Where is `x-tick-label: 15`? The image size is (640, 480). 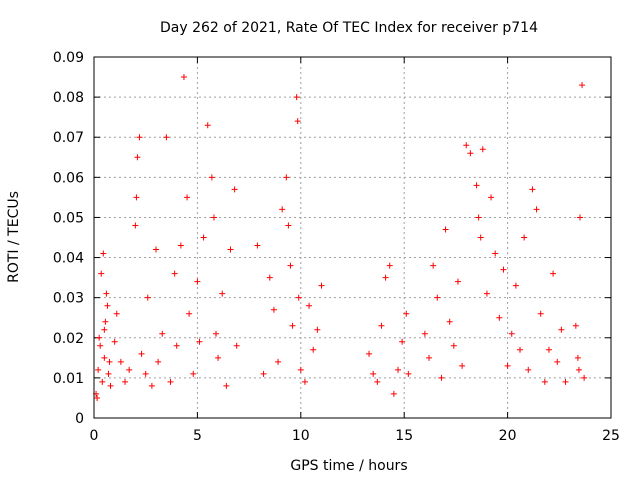 x-tick-label: 15 is located at coordinates (404, 436).